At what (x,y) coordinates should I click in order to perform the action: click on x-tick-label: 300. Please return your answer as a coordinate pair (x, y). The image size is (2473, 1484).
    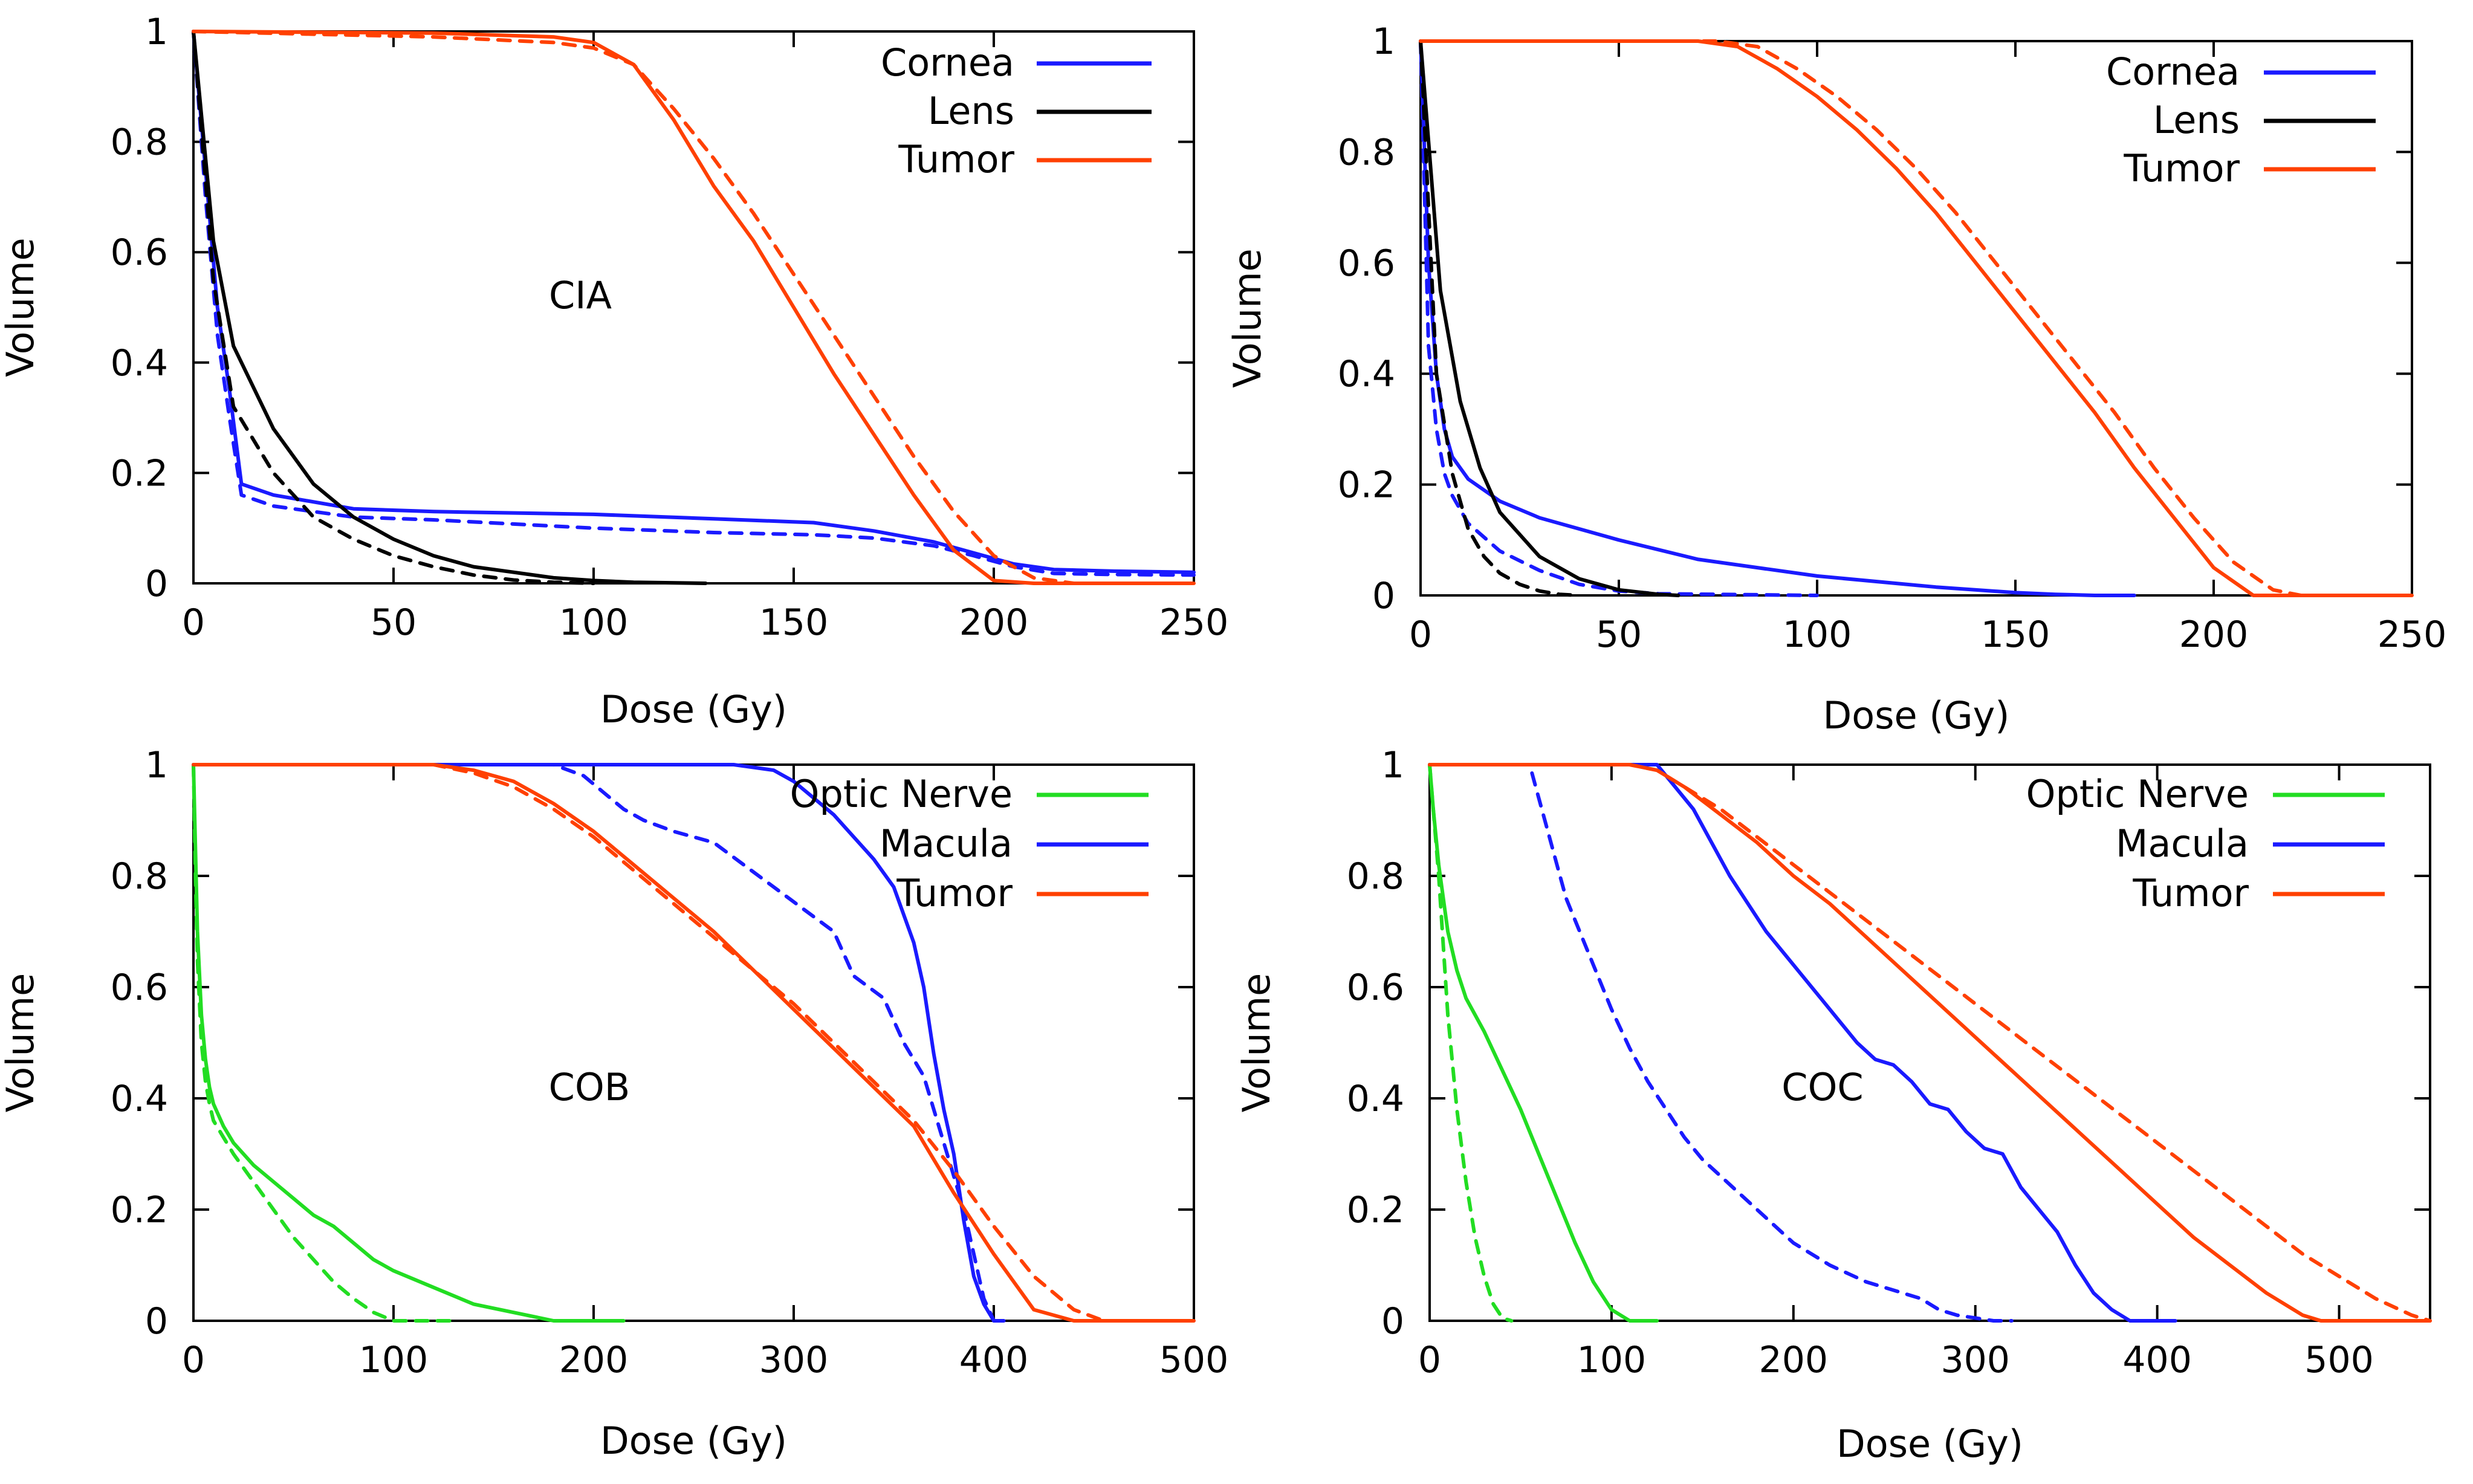
    Looking at the image, I should click on (1975, 1360).